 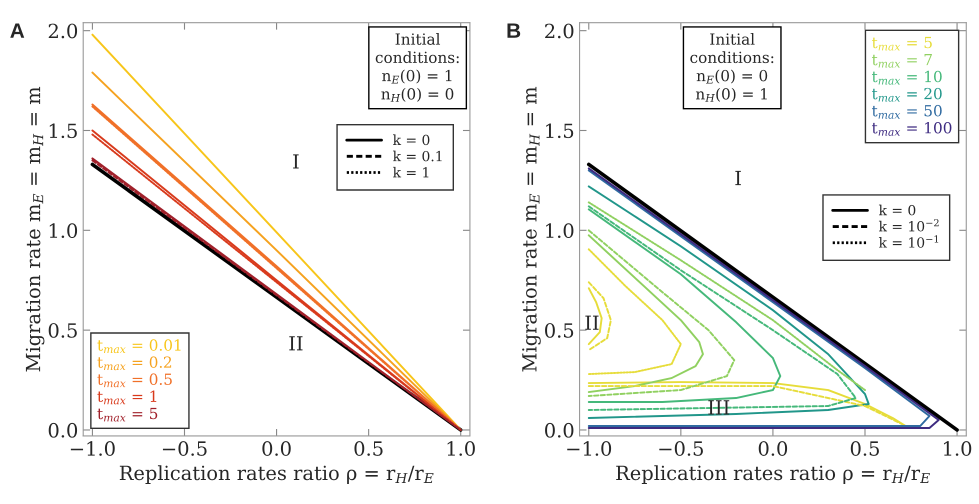 I want to click on text: t$_{max}$ = 10, so click(x=907, y=77).